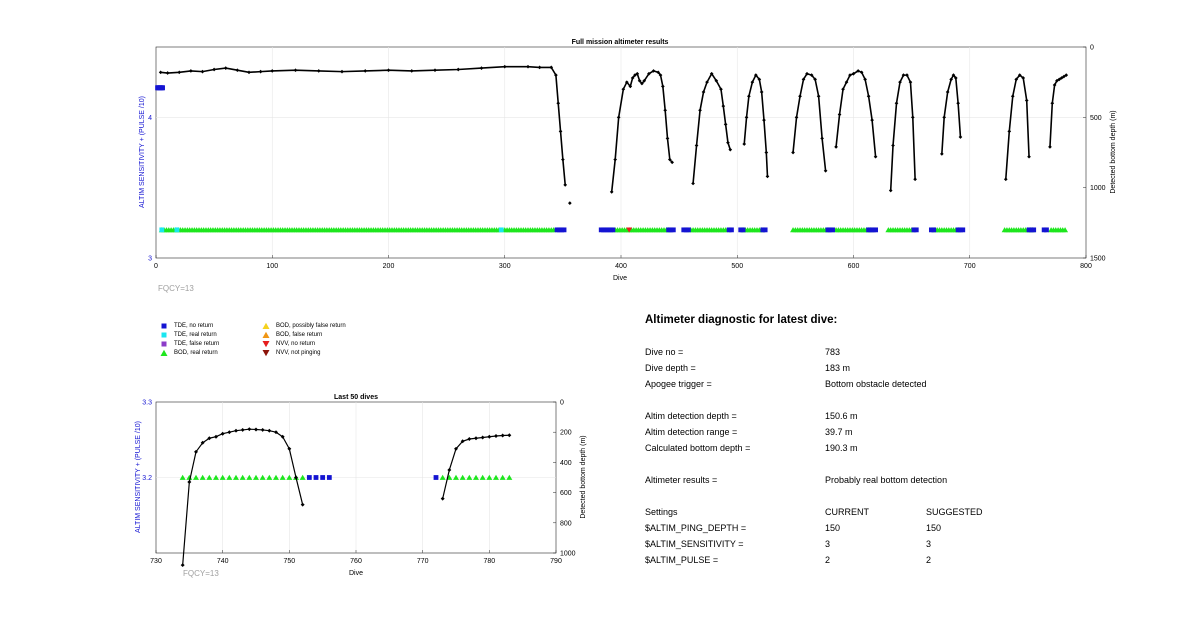 This screenshot has width=1200, height=622. What do you see at coordinates (670, 368) in the screenshot?
I see `diagnostic-label: Dive depth =` at bounding box center [670, 368].